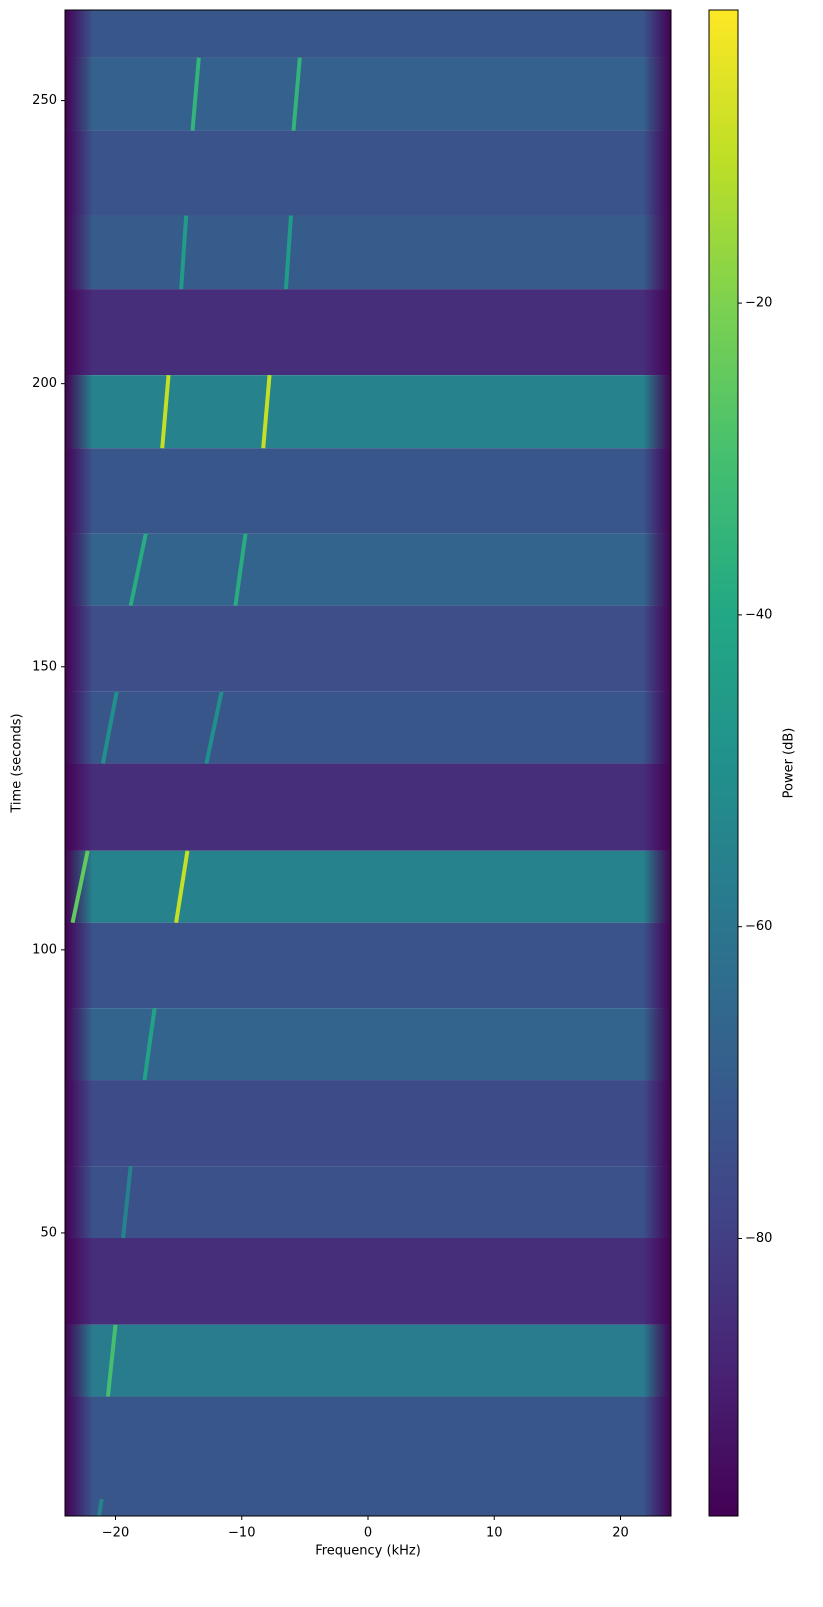 The image size is (823, 1607). What do you see at coordinates (758, 614) in the screenshot?
I see `colorbar-tick-label: −40` at bounding box center [758, 614].